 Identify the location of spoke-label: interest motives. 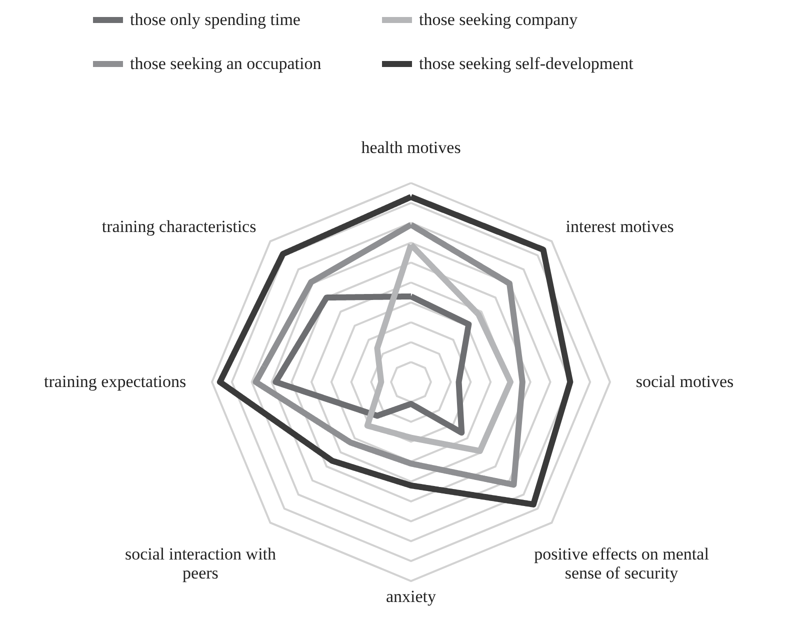
(620, 226).